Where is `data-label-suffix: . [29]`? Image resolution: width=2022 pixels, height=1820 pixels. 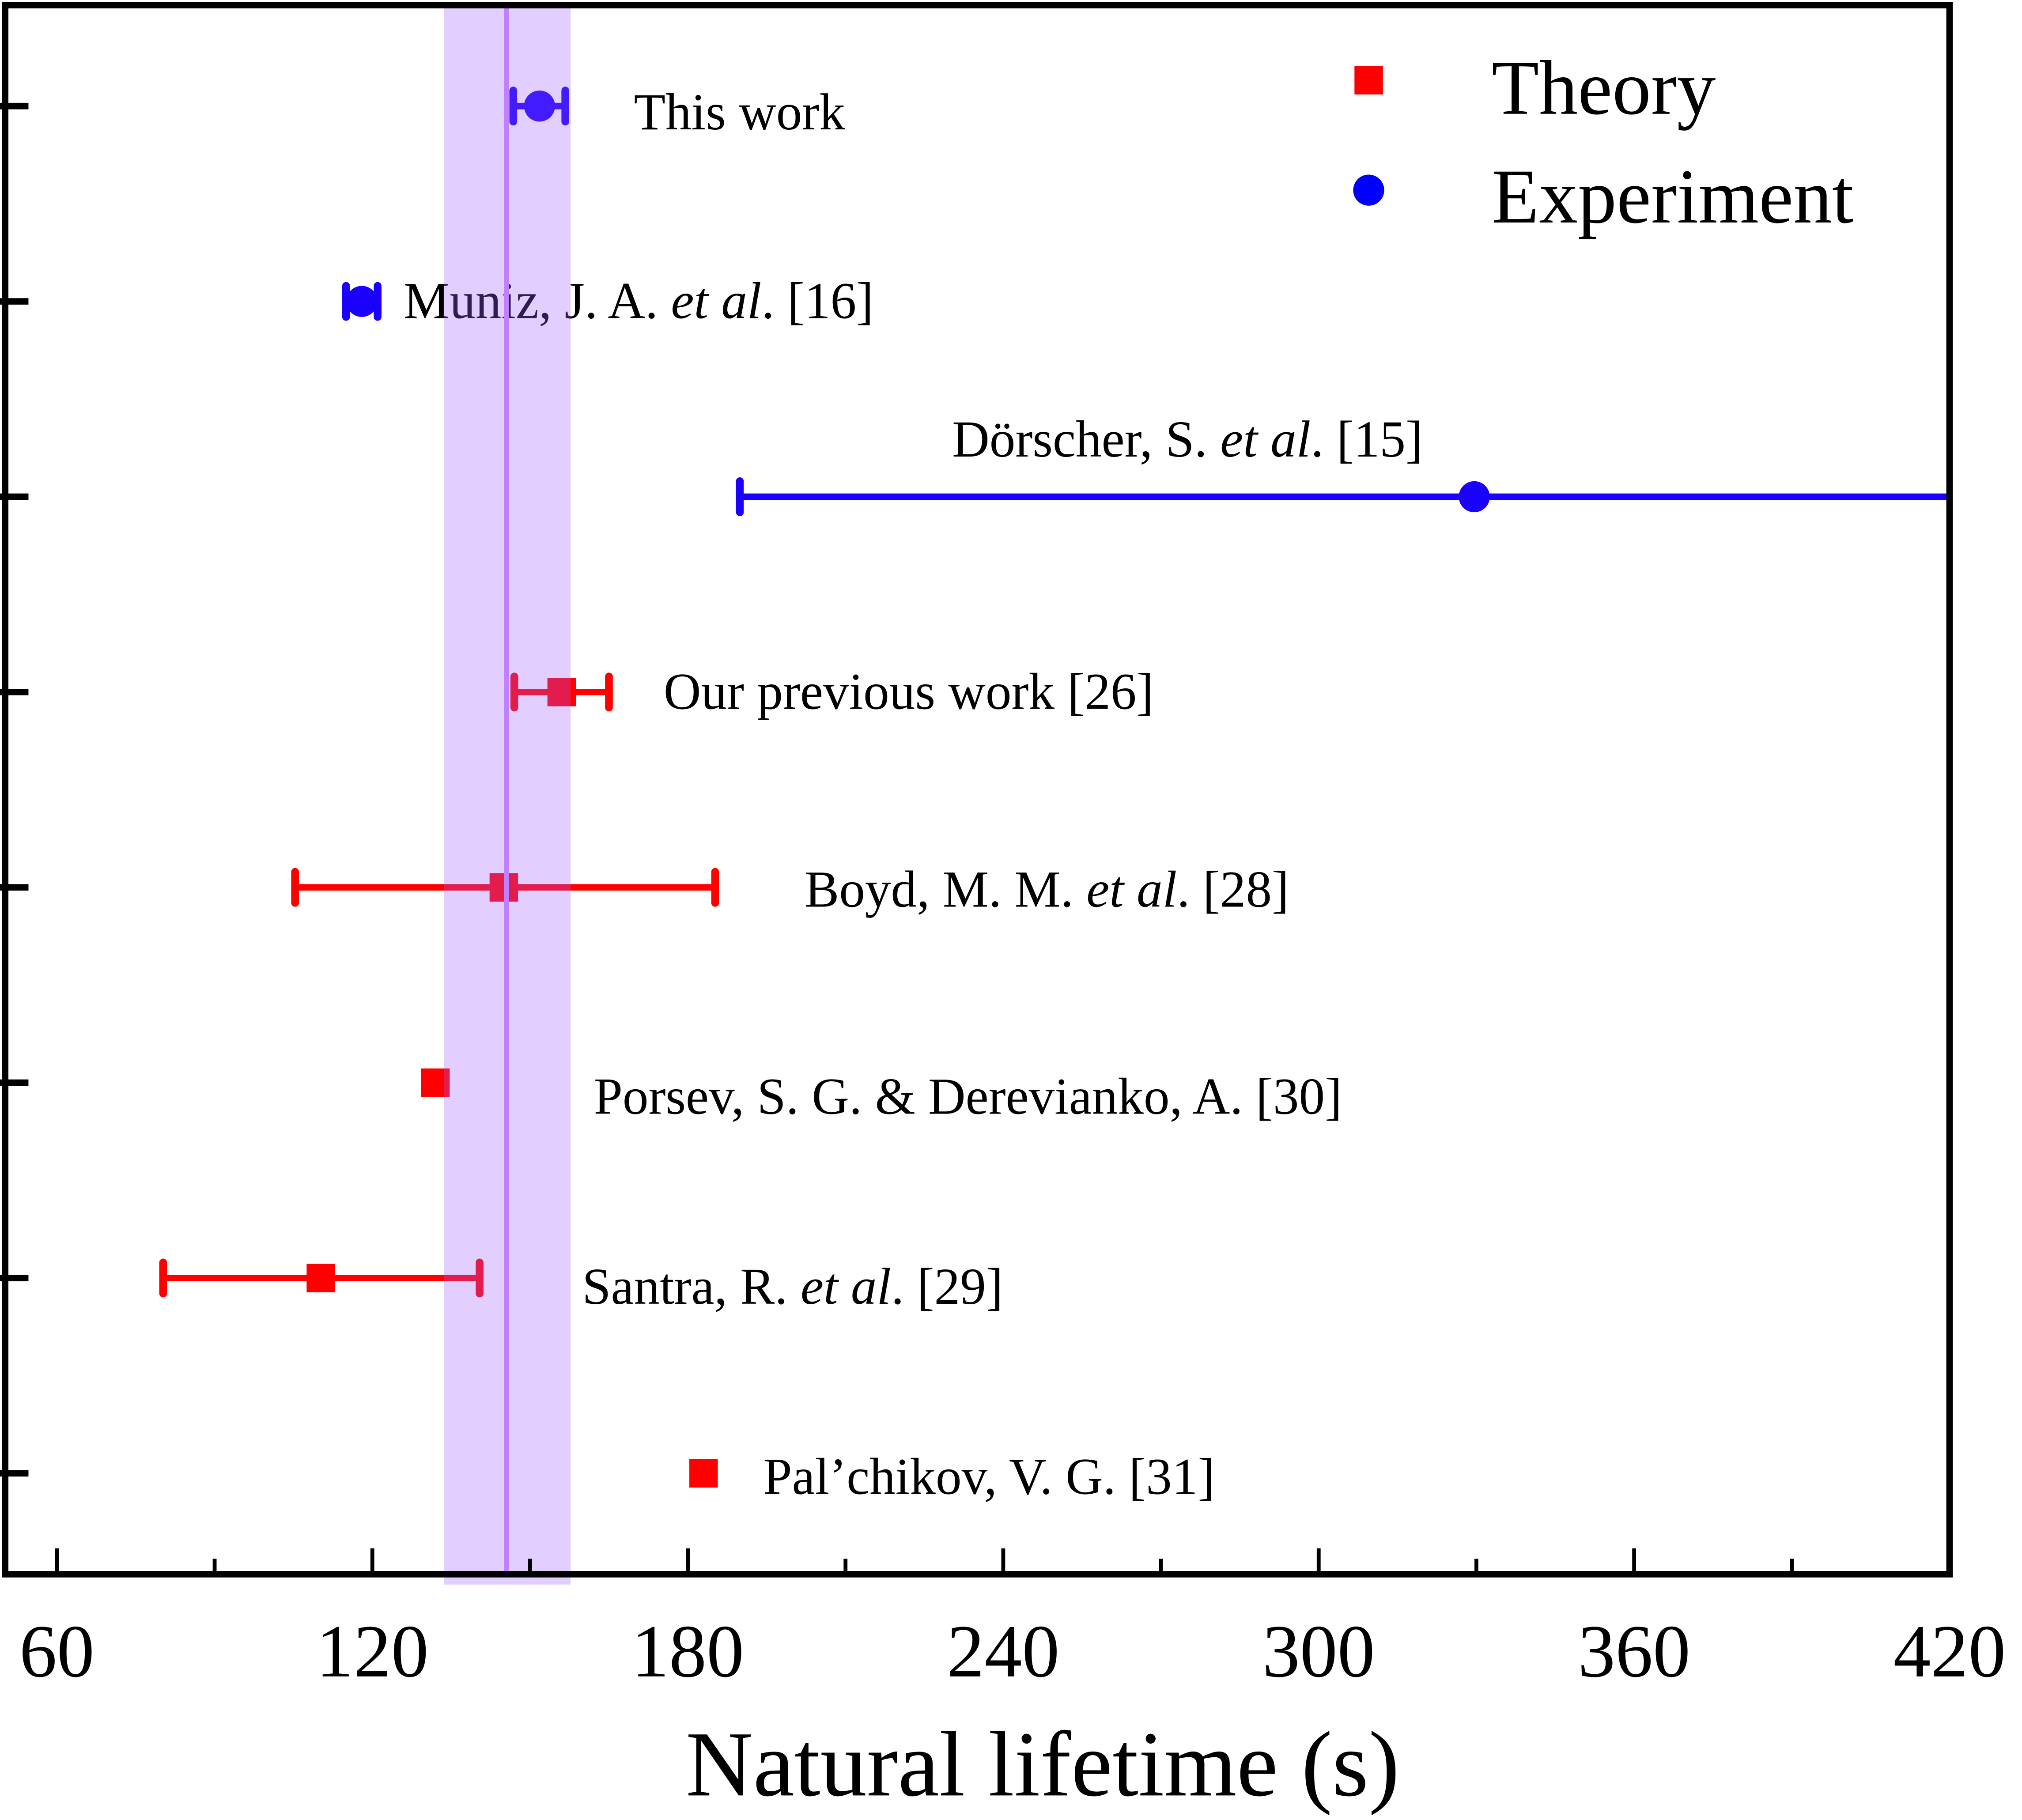 data-label-suffix: . [29] is located at coordinates (947, 1286).